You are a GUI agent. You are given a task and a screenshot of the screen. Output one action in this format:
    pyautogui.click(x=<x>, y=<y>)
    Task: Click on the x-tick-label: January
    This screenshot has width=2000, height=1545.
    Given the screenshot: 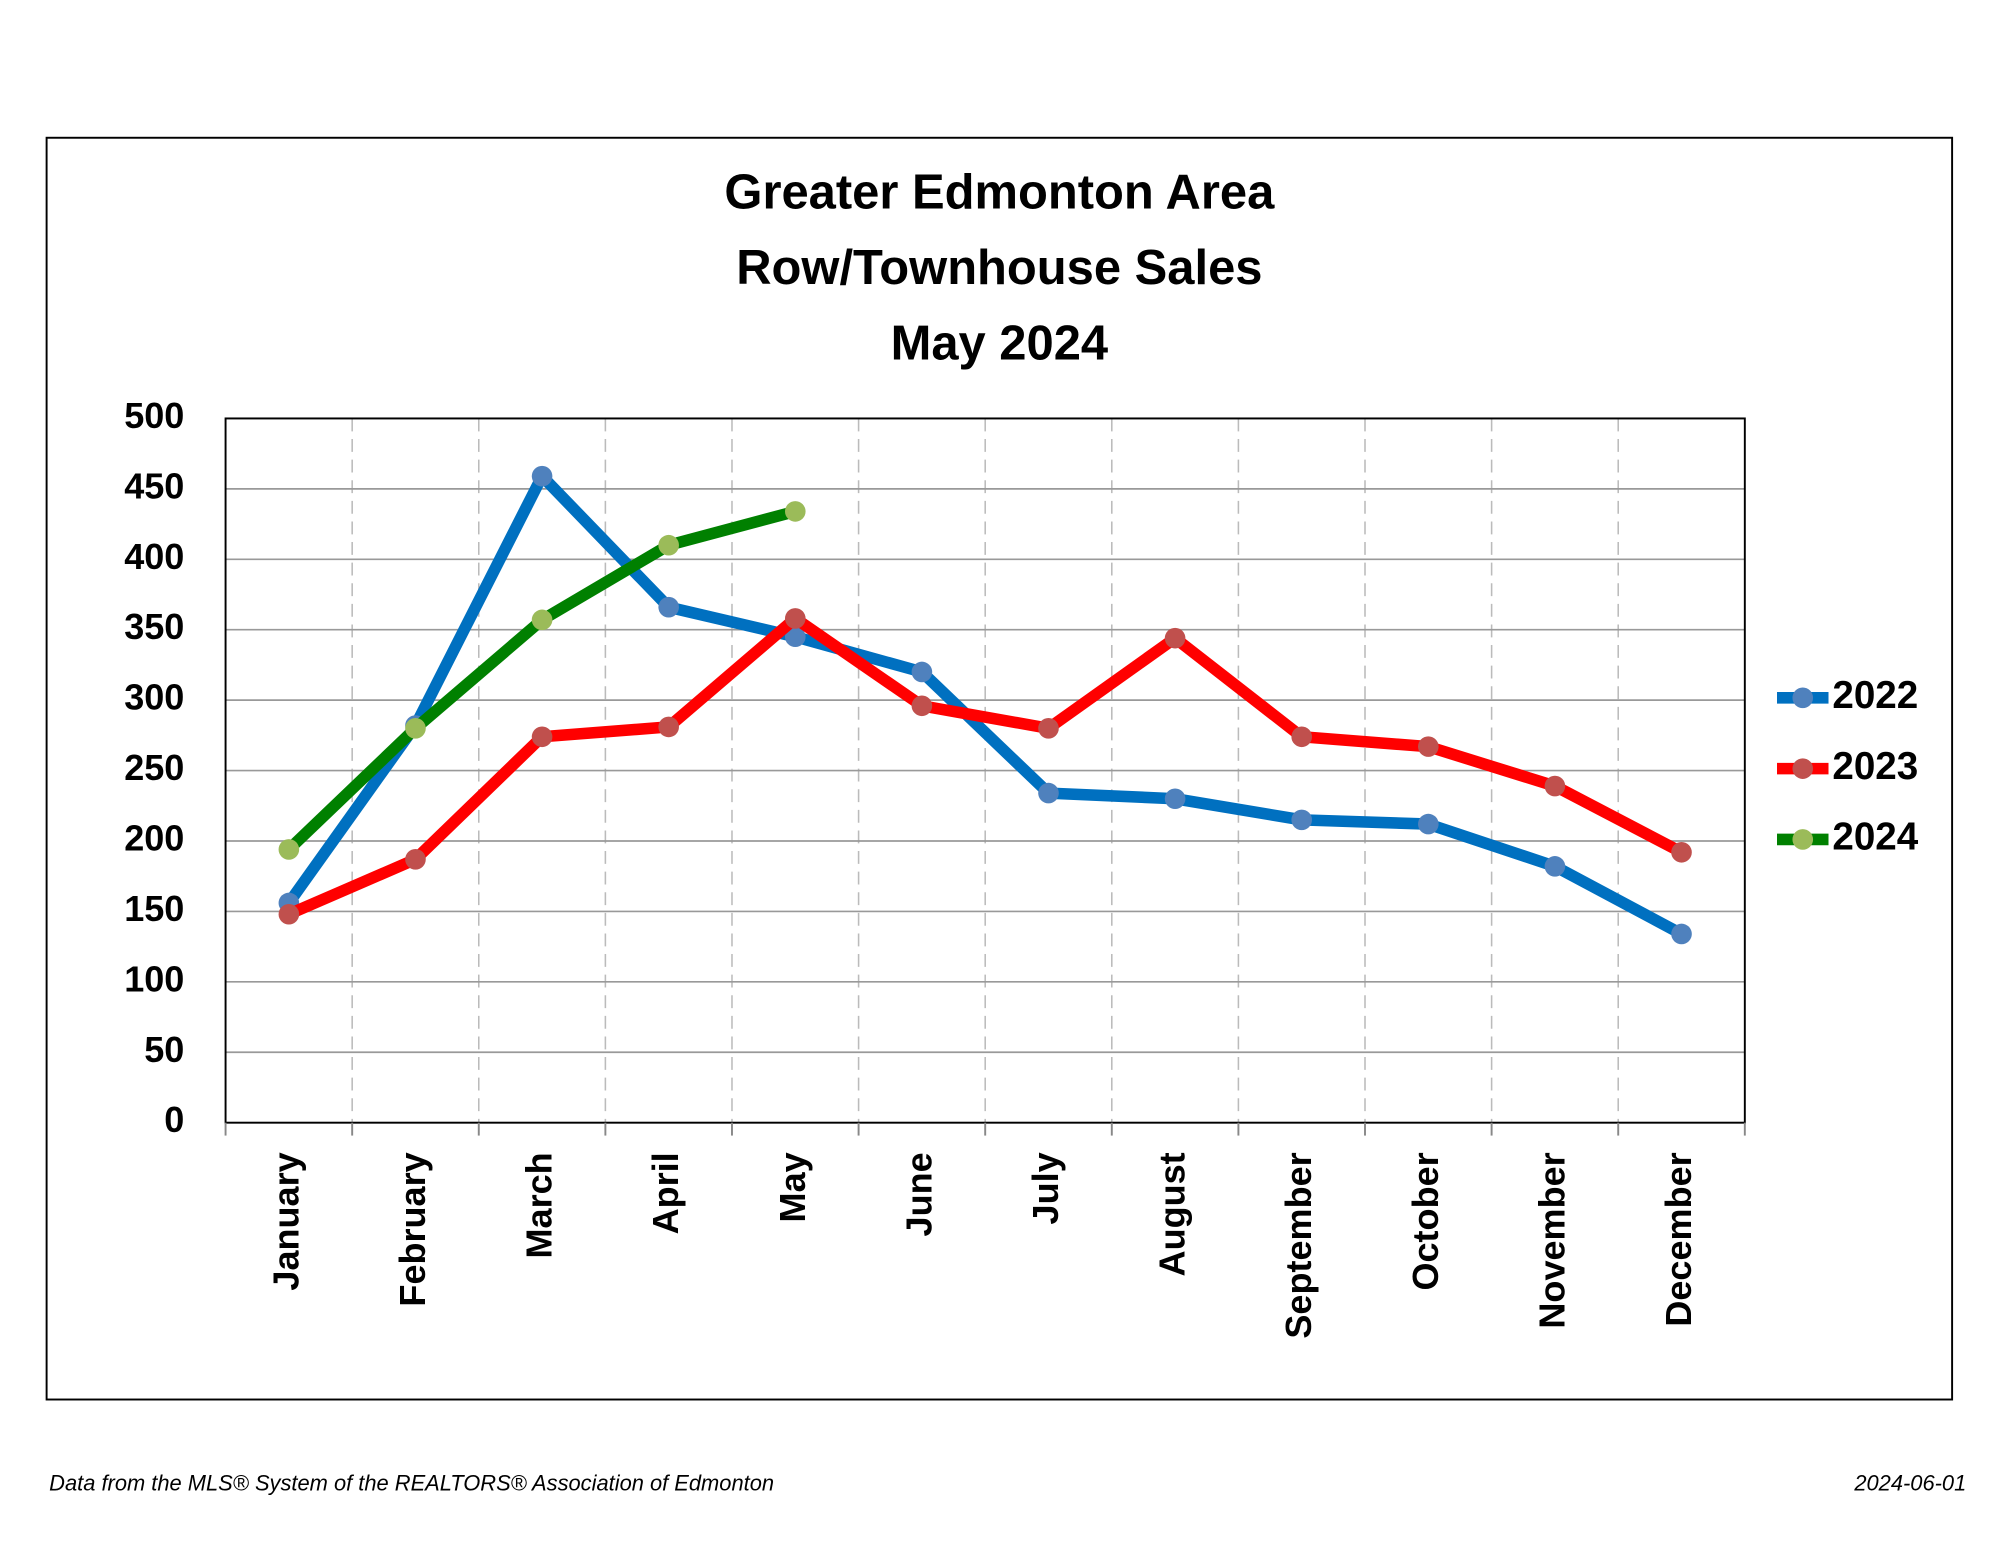 What is the action you would take?
    pyautogui.click(x=285, y=1221)
    